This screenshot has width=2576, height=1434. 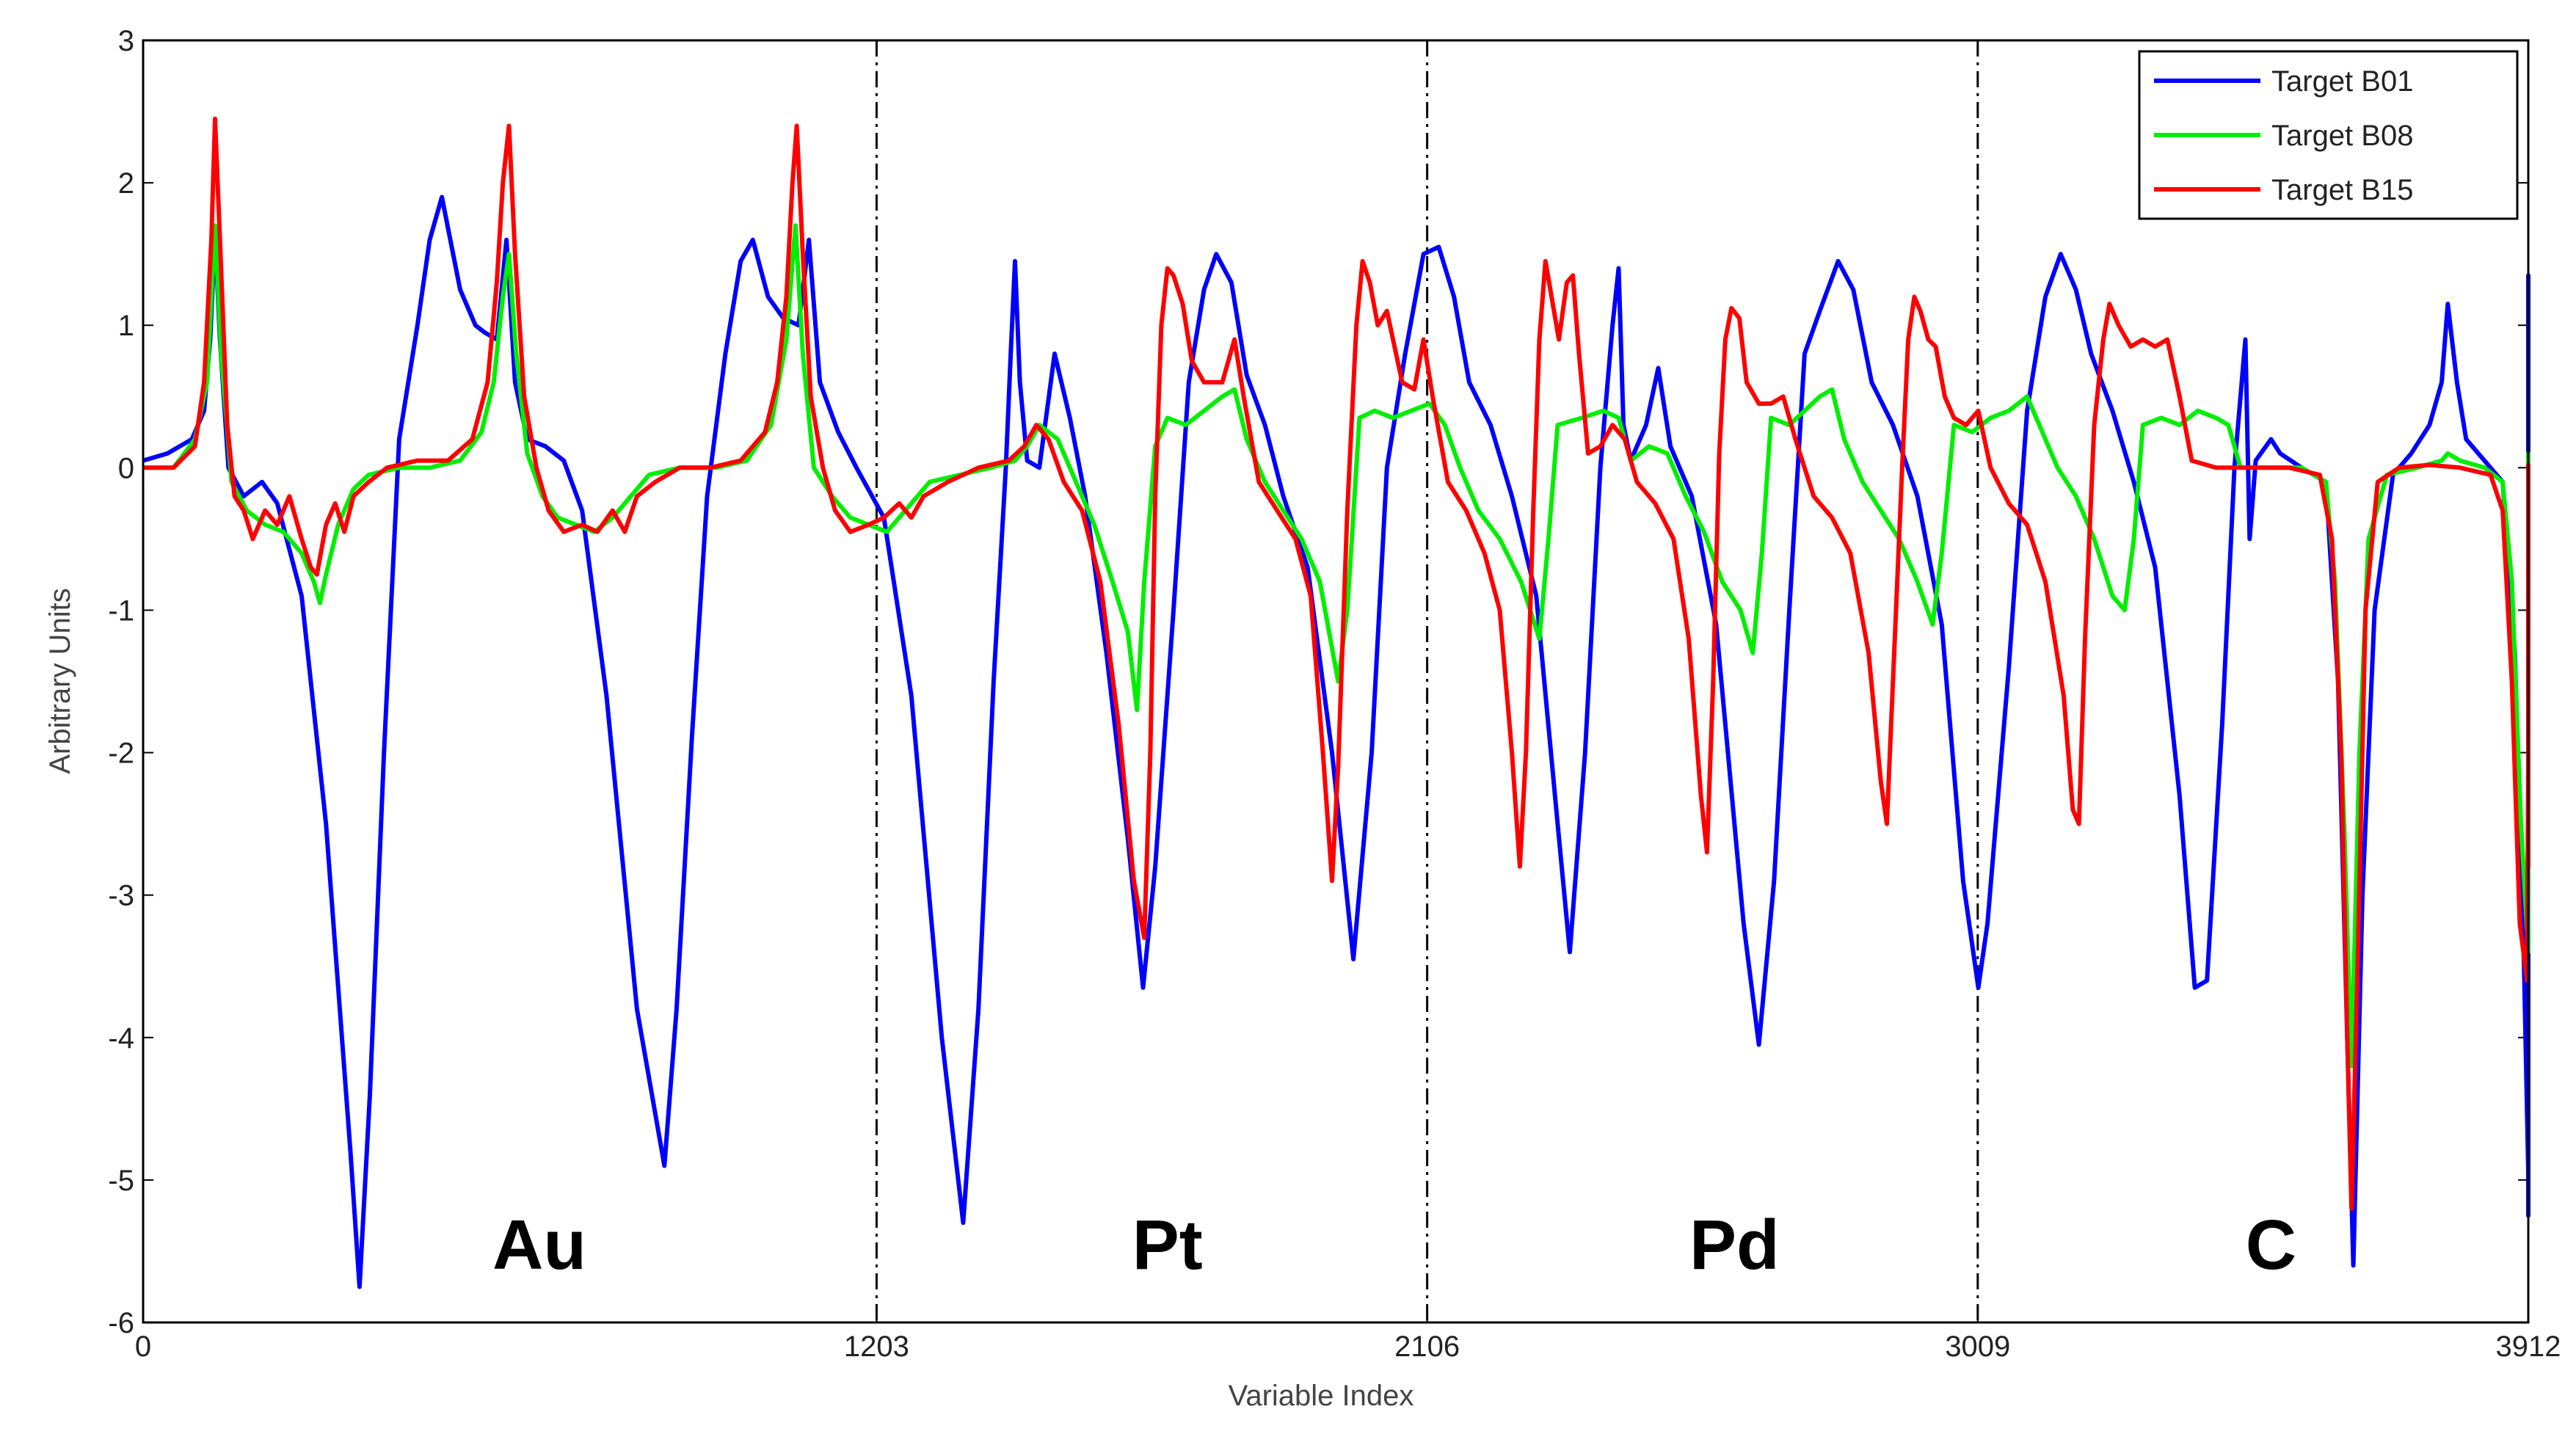 I want to click on legend-label-b15: Target B15, so click(x=2342, y=190).